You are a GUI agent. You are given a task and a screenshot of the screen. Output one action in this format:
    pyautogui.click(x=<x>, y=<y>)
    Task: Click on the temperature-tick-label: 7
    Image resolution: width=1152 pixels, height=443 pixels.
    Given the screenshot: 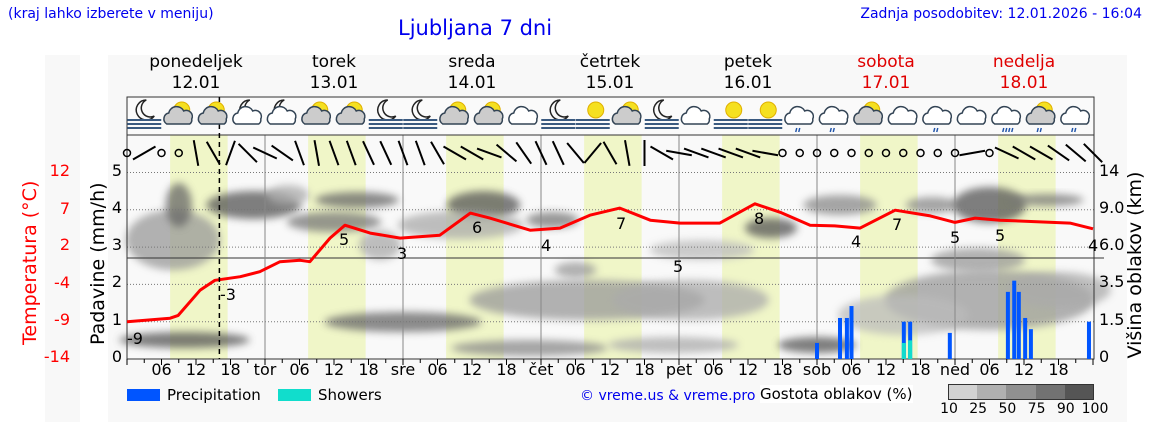 What is the action you would take?
    pyautogui.click(x=64, y=208)
    